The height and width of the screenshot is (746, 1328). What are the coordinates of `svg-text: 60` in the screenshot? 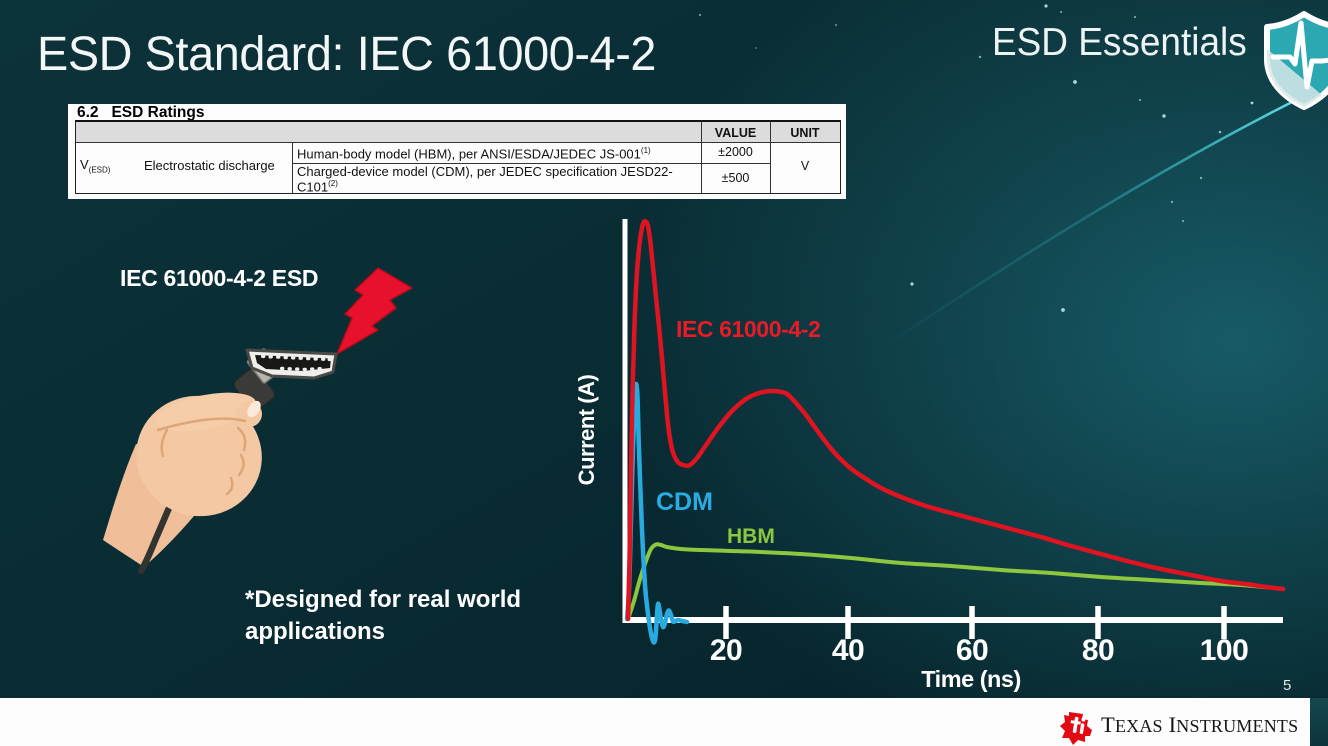 It's located at (972, 650).